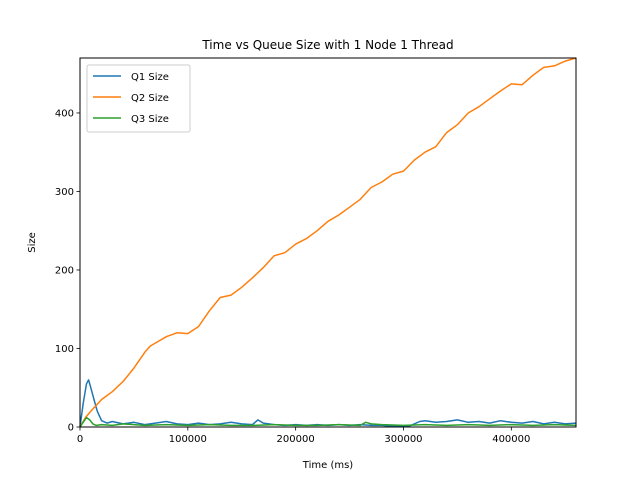  I want to click on x-tick-label: 300000, so click(403, 439).